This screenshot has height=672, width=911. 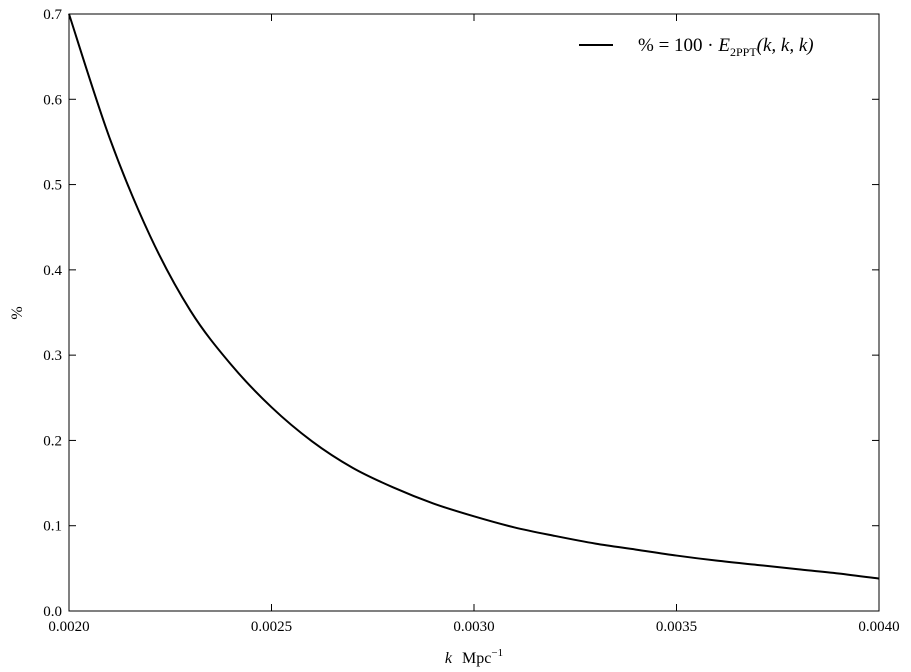 I want to click on x-tick-label: 0.0040, so click(x=878, y=627).